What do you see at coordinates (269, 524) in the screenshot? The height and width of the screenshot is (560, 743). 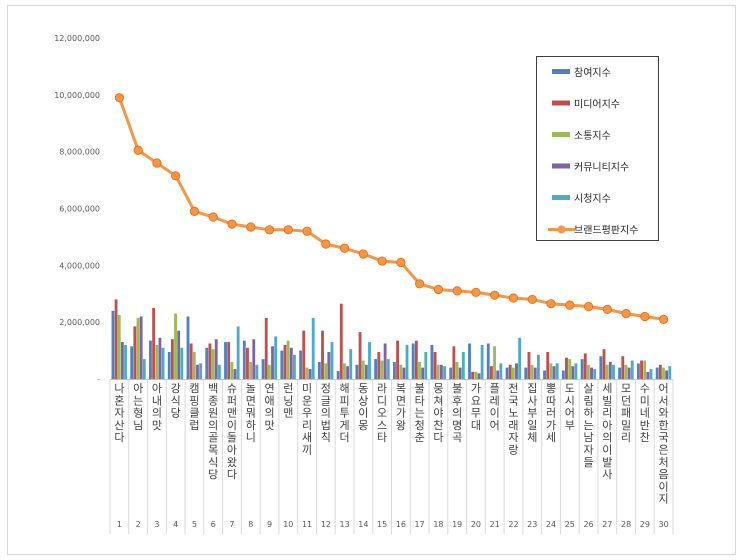 I see `category-number: 9` at bounding box center [269, 524].